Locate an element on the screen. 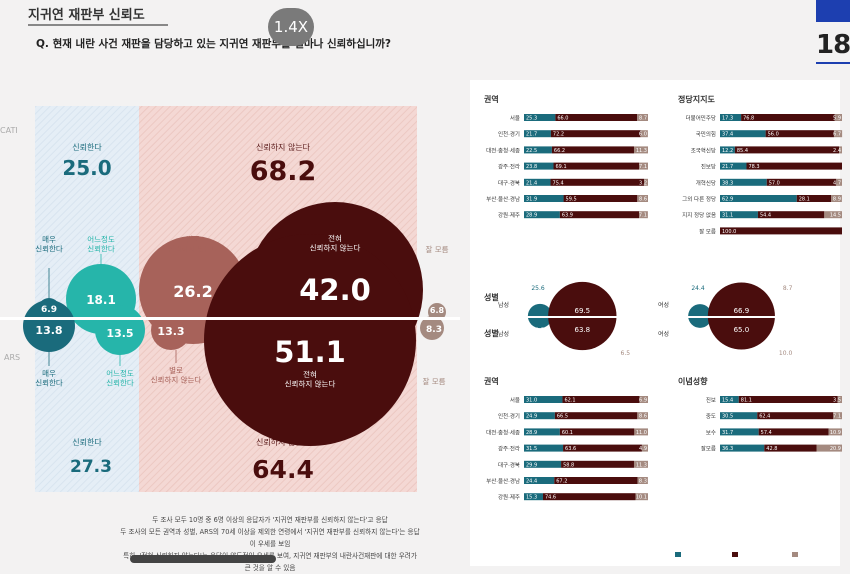 This screenshot has height=574, width=850. bar-value: 8.6 is located at coordinates (643, 200).